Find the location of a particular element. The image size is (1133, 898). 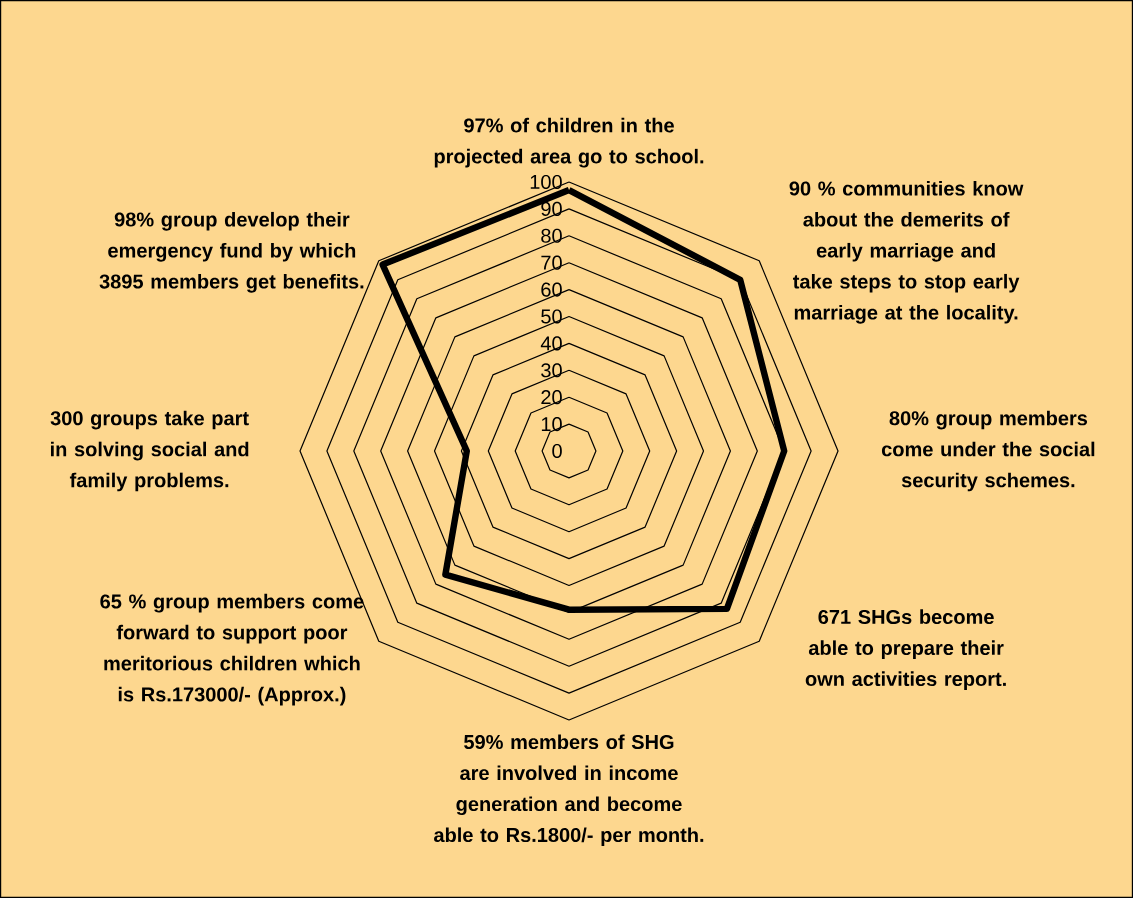

spoke-label: 90 % communities know about the demerits of early marriage and take steps to stop early marriage at the locality. is located at coordinates (906, 252).